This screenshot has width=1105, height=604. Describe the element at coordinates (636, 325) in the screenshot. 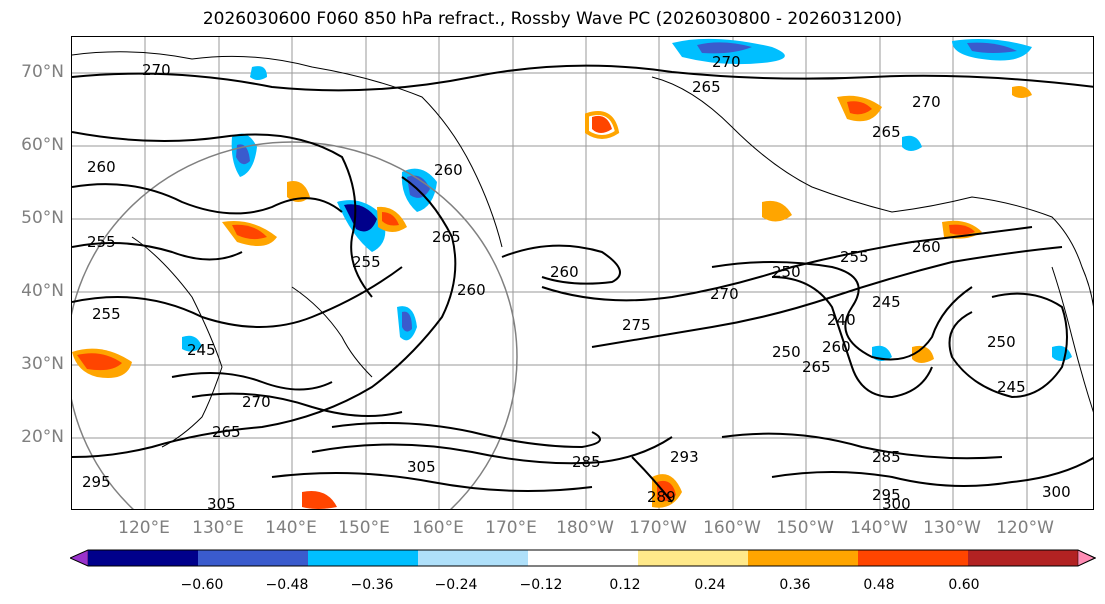

I see `contour-label: 275` at that location.